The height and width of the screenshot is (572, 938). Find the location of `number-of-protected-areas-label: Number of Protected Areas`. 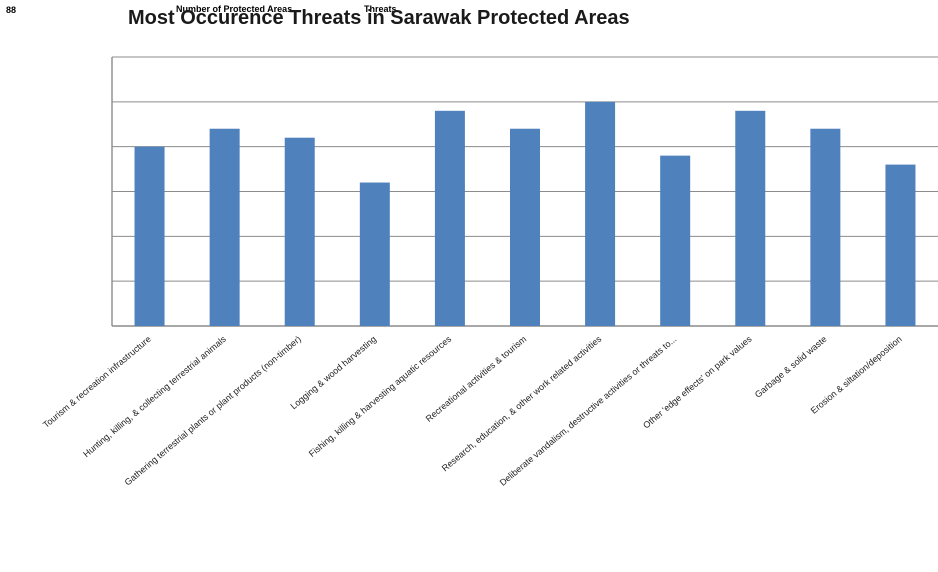

number-of-protected-areas-label: Number of Protected Areas is located at coordinates (234, 9).